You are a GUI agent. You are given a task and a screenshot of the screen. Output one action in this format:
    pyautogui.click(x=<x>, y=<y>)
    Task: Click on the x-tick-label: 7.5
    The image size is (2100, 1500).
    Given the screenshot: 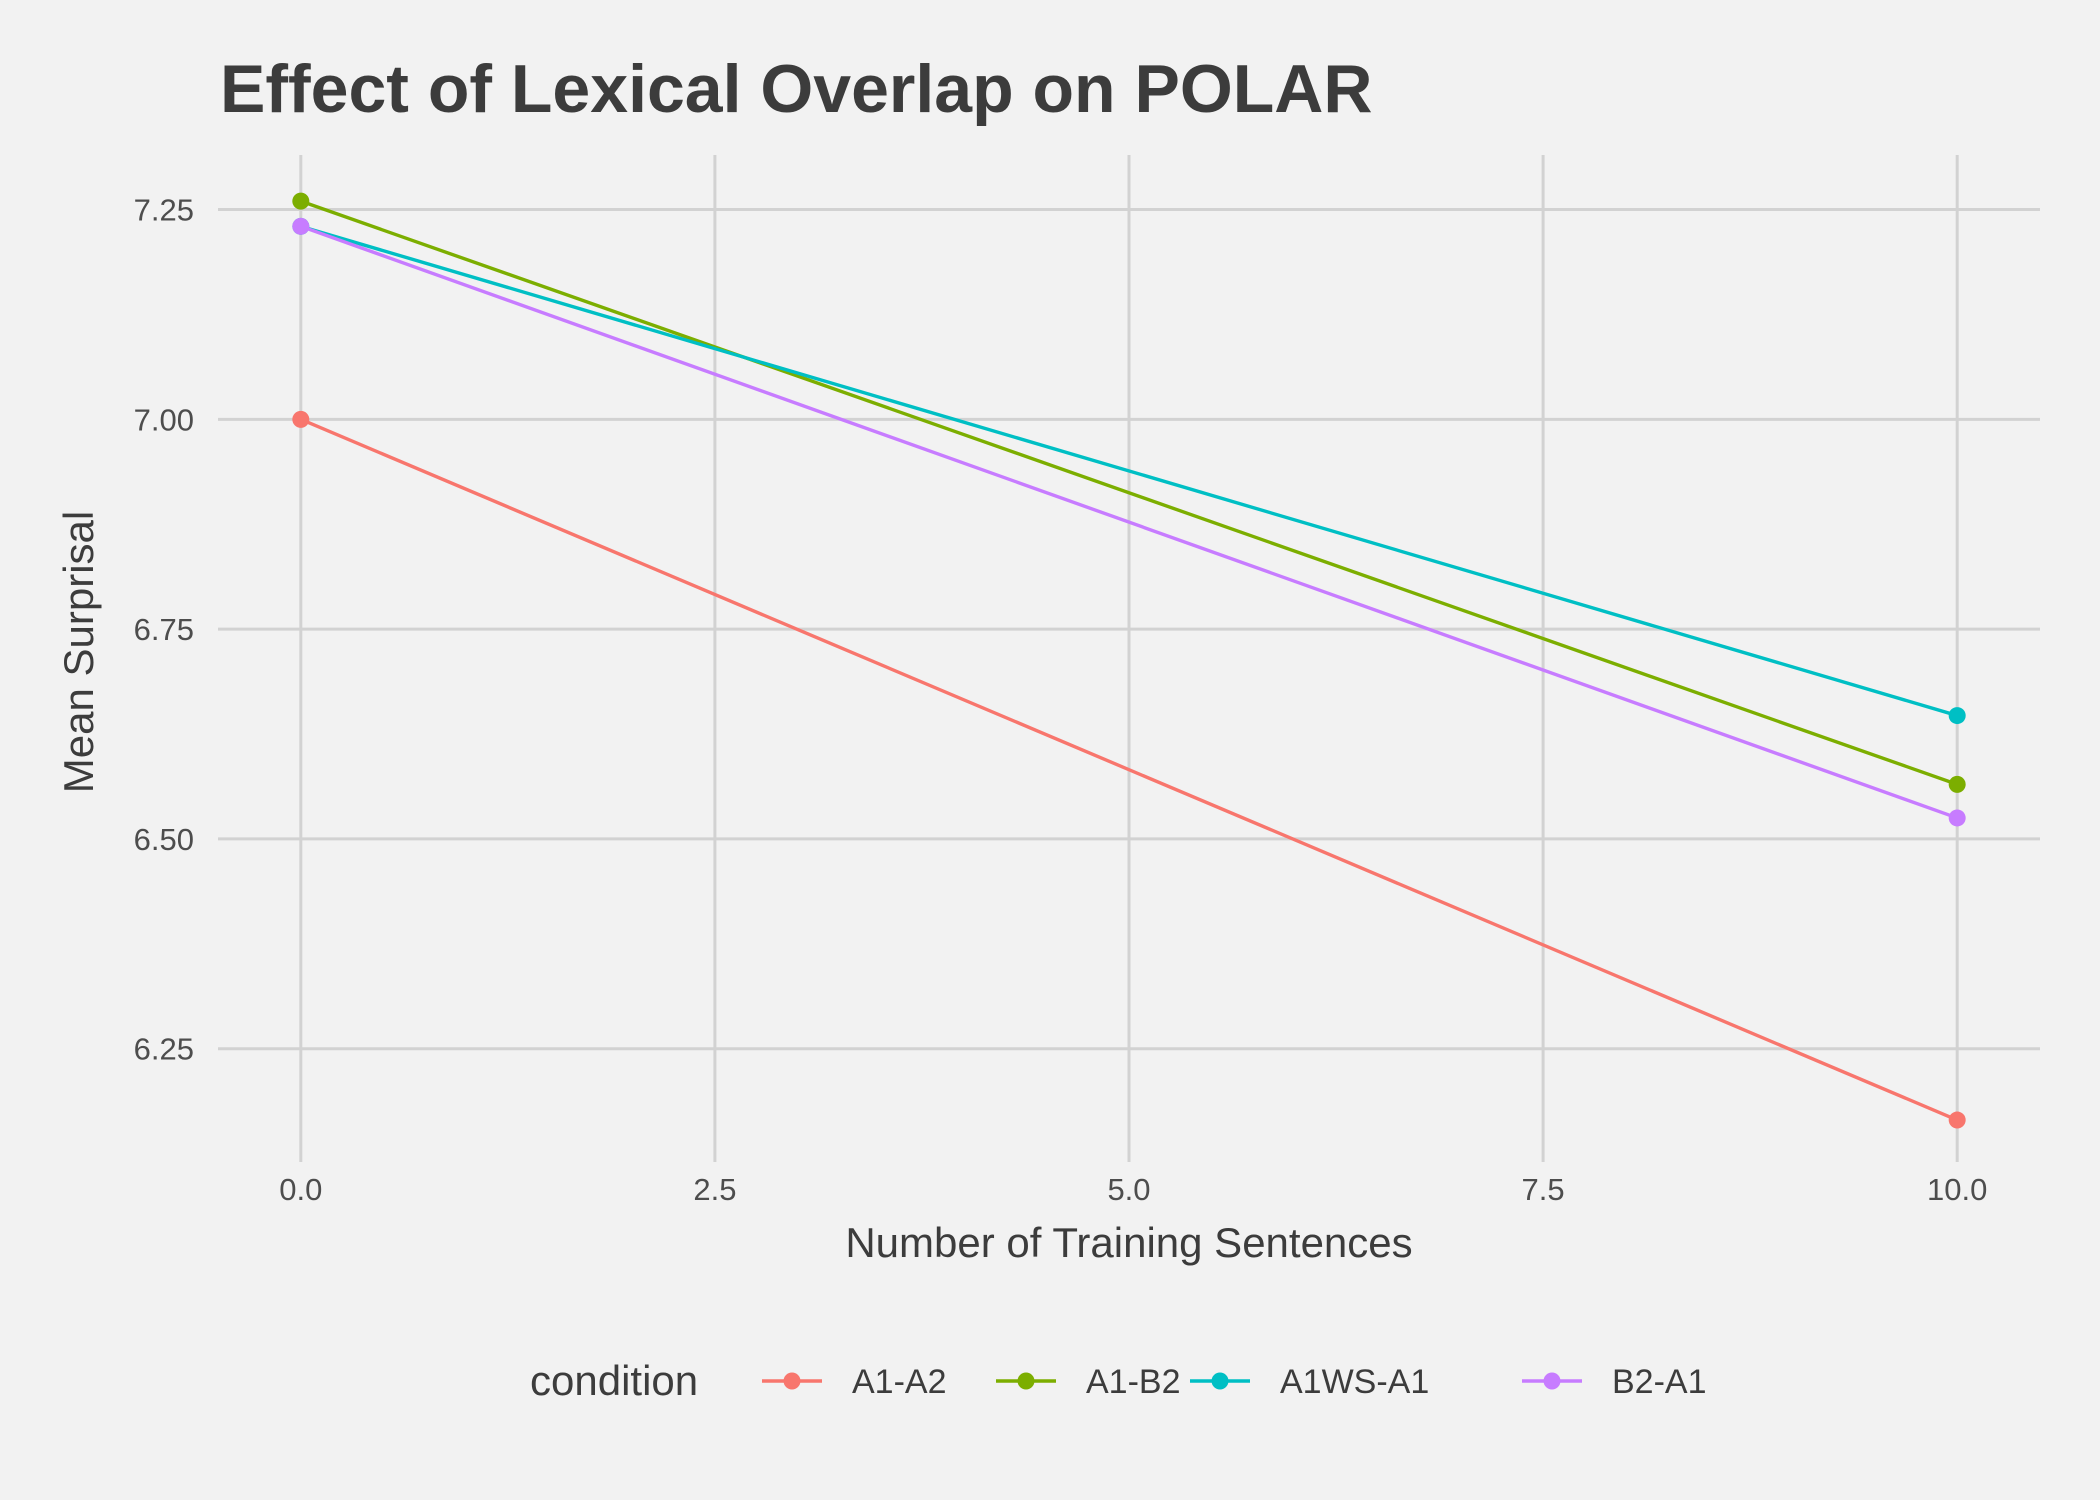 What is the action you would take?
    pyautogui.click(x=1543, y=1189)
    